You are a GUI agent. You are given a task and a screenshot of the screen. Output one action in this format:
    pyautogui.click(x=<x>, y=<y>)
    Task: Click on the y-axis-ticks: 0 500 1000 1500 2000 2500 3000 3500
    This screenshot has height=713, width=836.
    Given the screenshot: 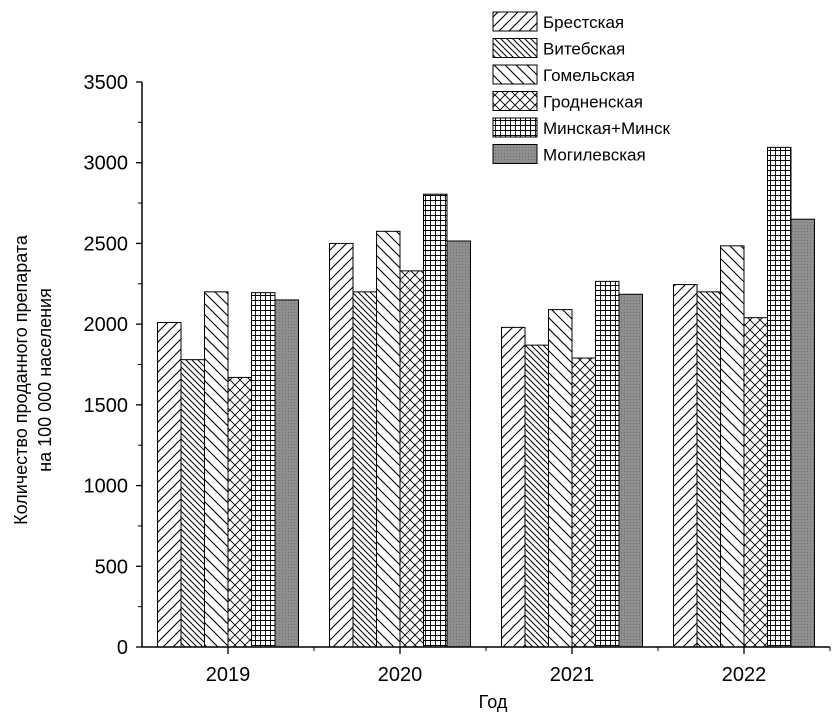 What is the action you would take?
    pyautogui.click(x=113, y=365)
    